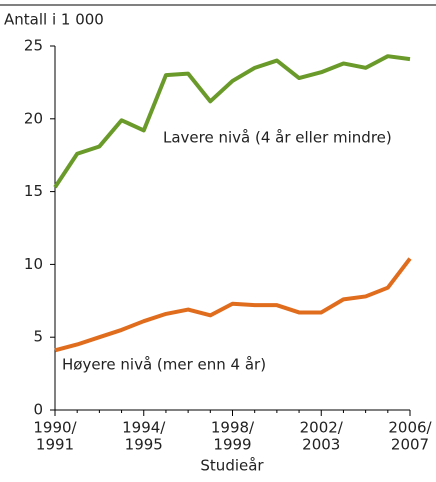 The image size is (436, 482). Describe the element at coordinates (33, 46) in the screenshot. I see `y-tick-label: 25` at that location.